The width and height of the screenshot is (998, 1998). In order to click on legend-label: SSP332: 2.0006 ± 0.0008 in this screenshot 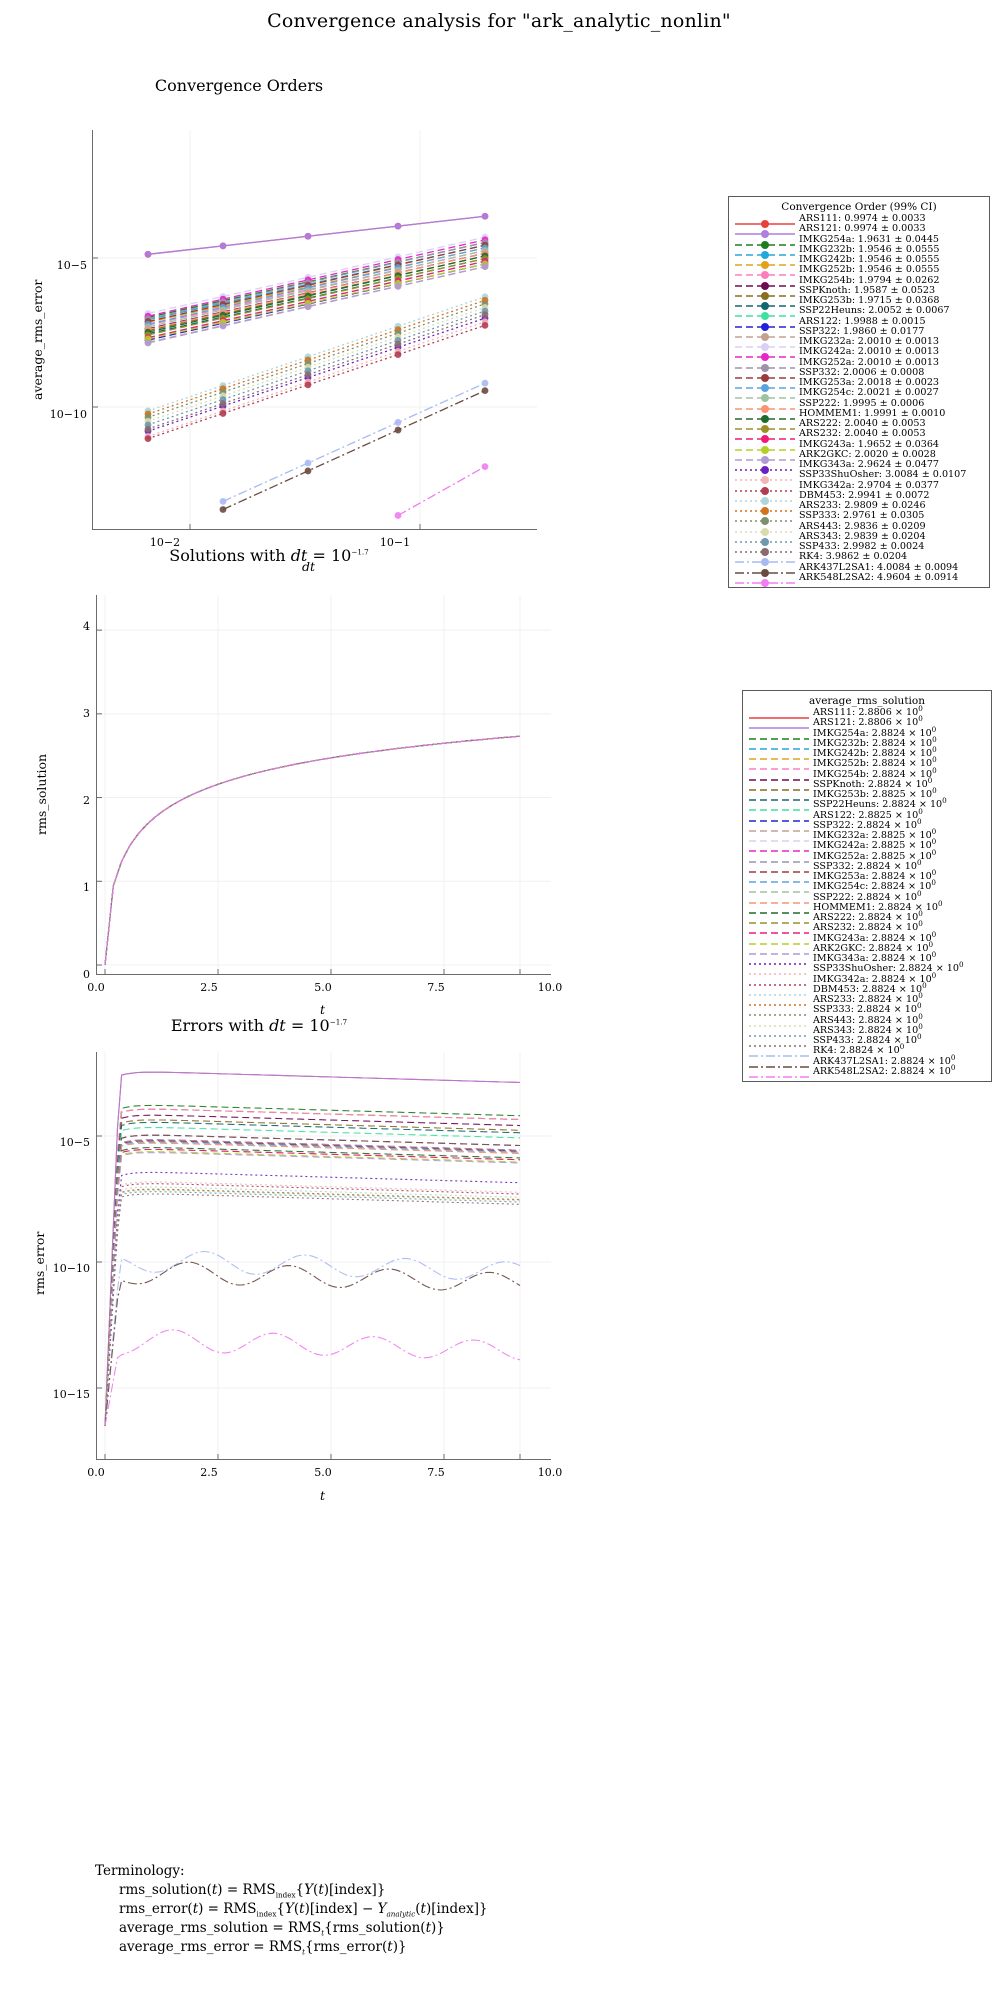, I will do `click(862, 372)`.